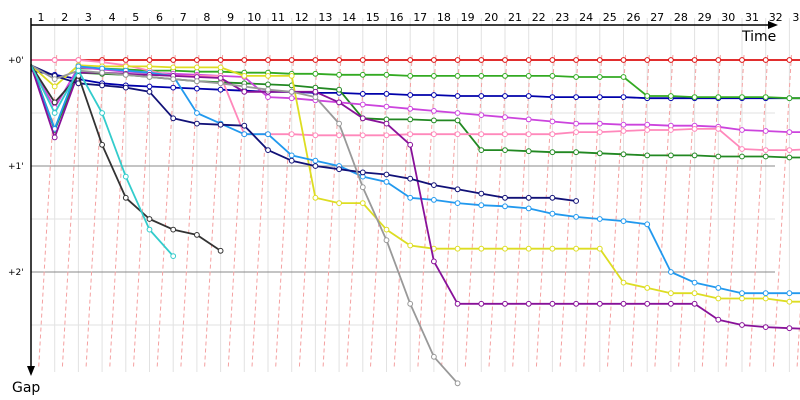 This screenshot has height=400, width=800. I want to click on lap-tick-label: 15, so click(373, 17).